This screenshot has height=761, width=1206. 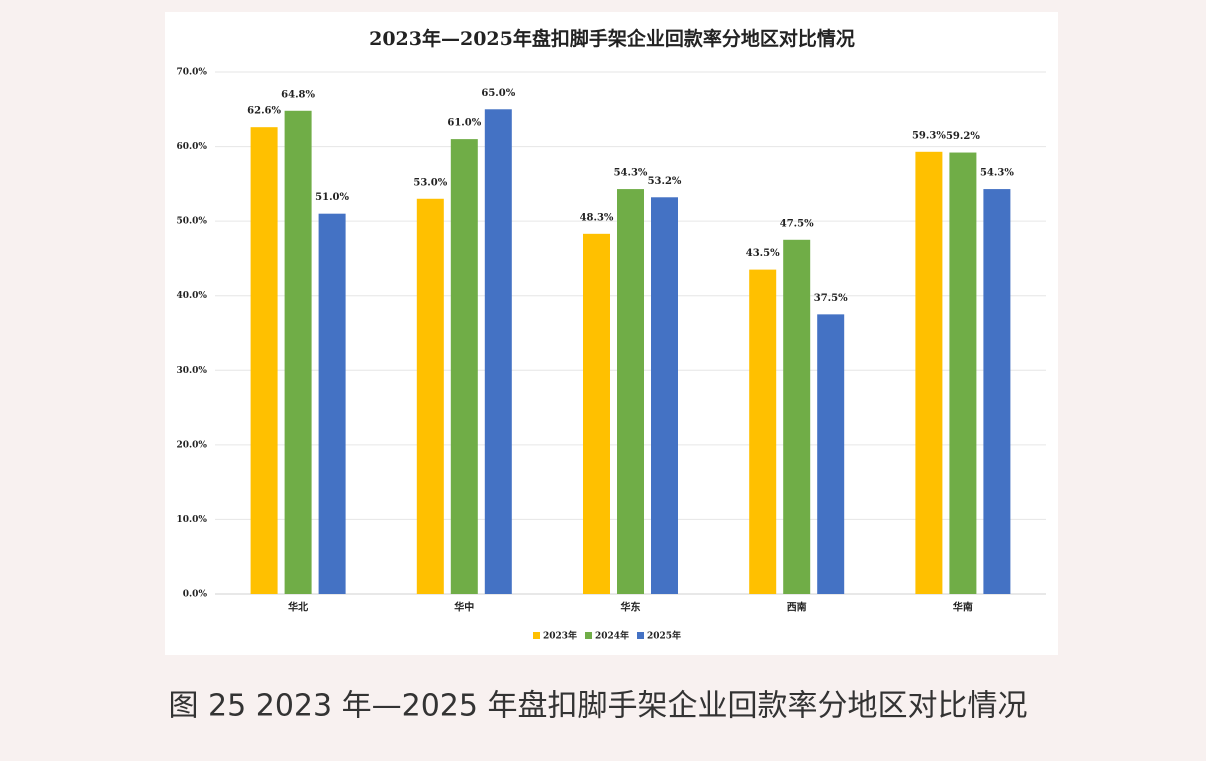 I want to click on caption: 图 25 2023 年—2025 年盘扣脚手架企业回款率分地区对比情况, so click(x=597, y=706).